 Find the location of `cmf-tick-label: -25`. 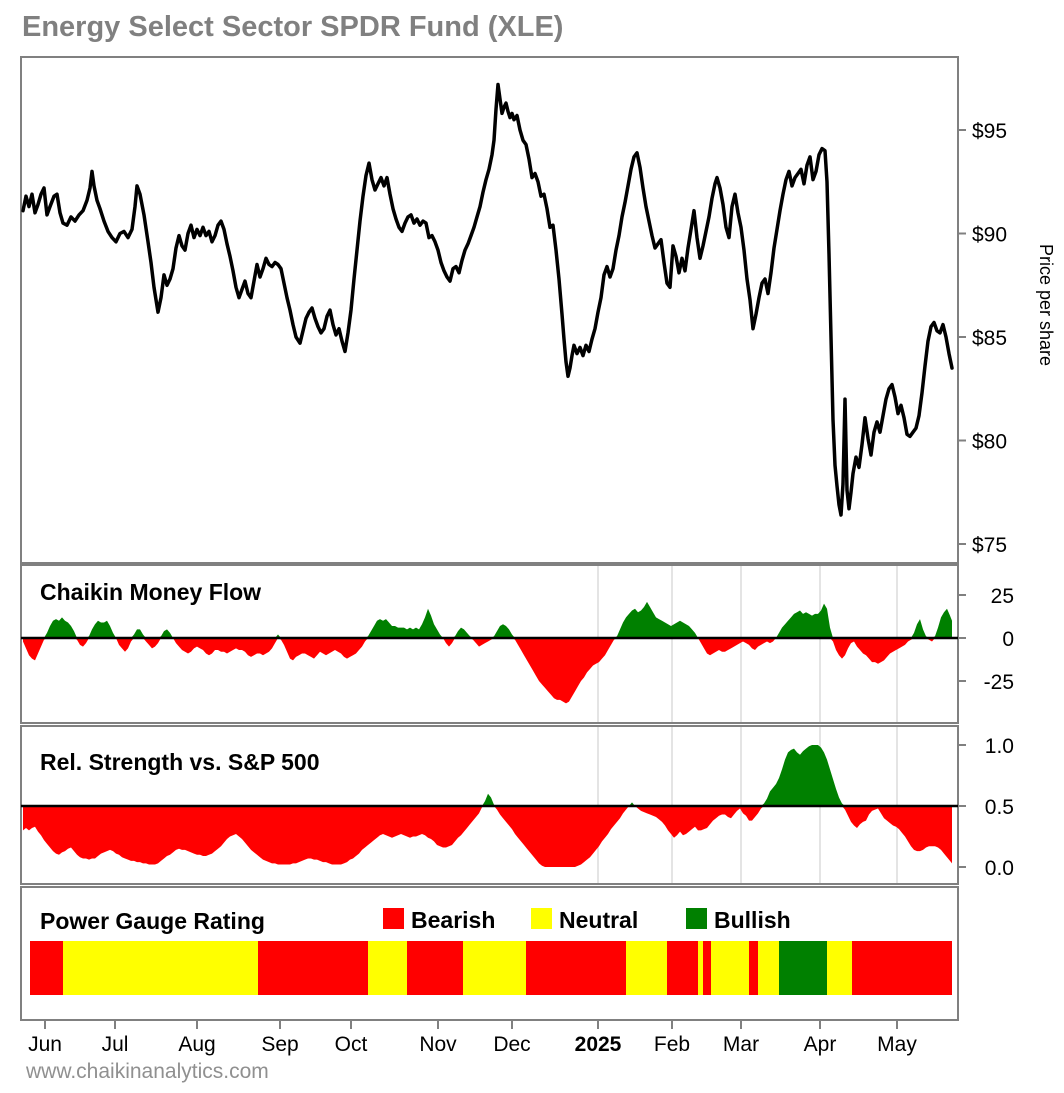

cmf-tick-label: -25 is located at coordinates (999, 682).